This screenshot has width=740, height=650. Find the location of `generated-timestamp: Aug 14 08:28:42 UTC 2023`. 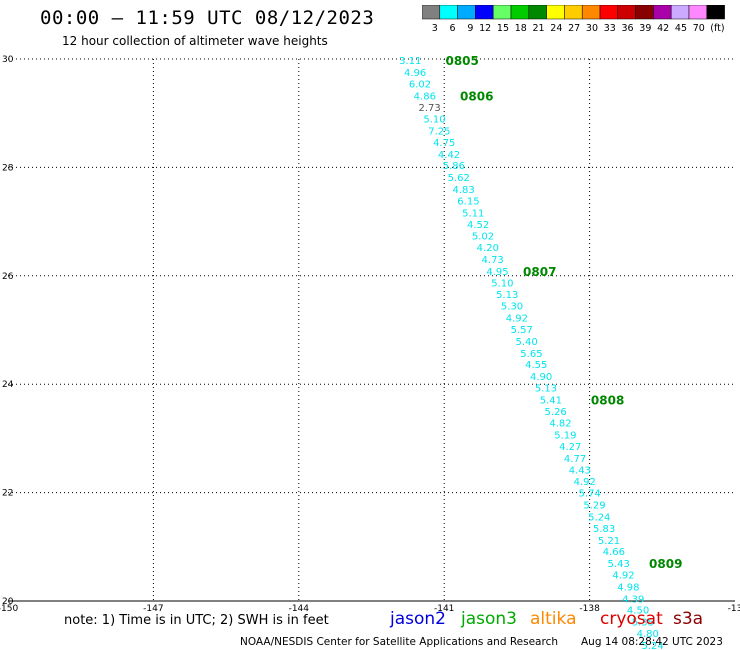

generated-timestamp: Aug 14 08:28:42 UTC 2023 is located at coordinates (652, 642).